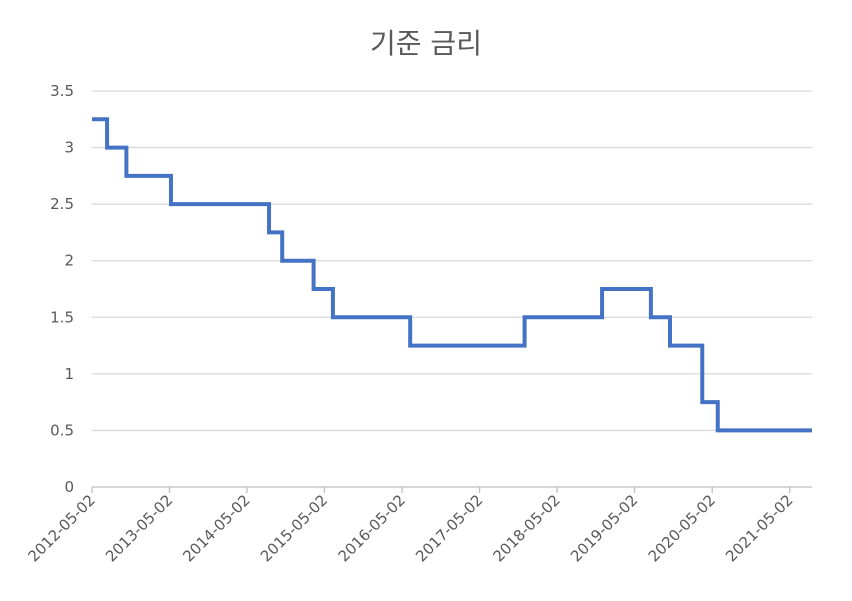 This screenshot has width=852, height=601. Describe the element at coordinates (372, 528) in the screenshot. I see `x-tick-label: 2016-05-02` at that location.